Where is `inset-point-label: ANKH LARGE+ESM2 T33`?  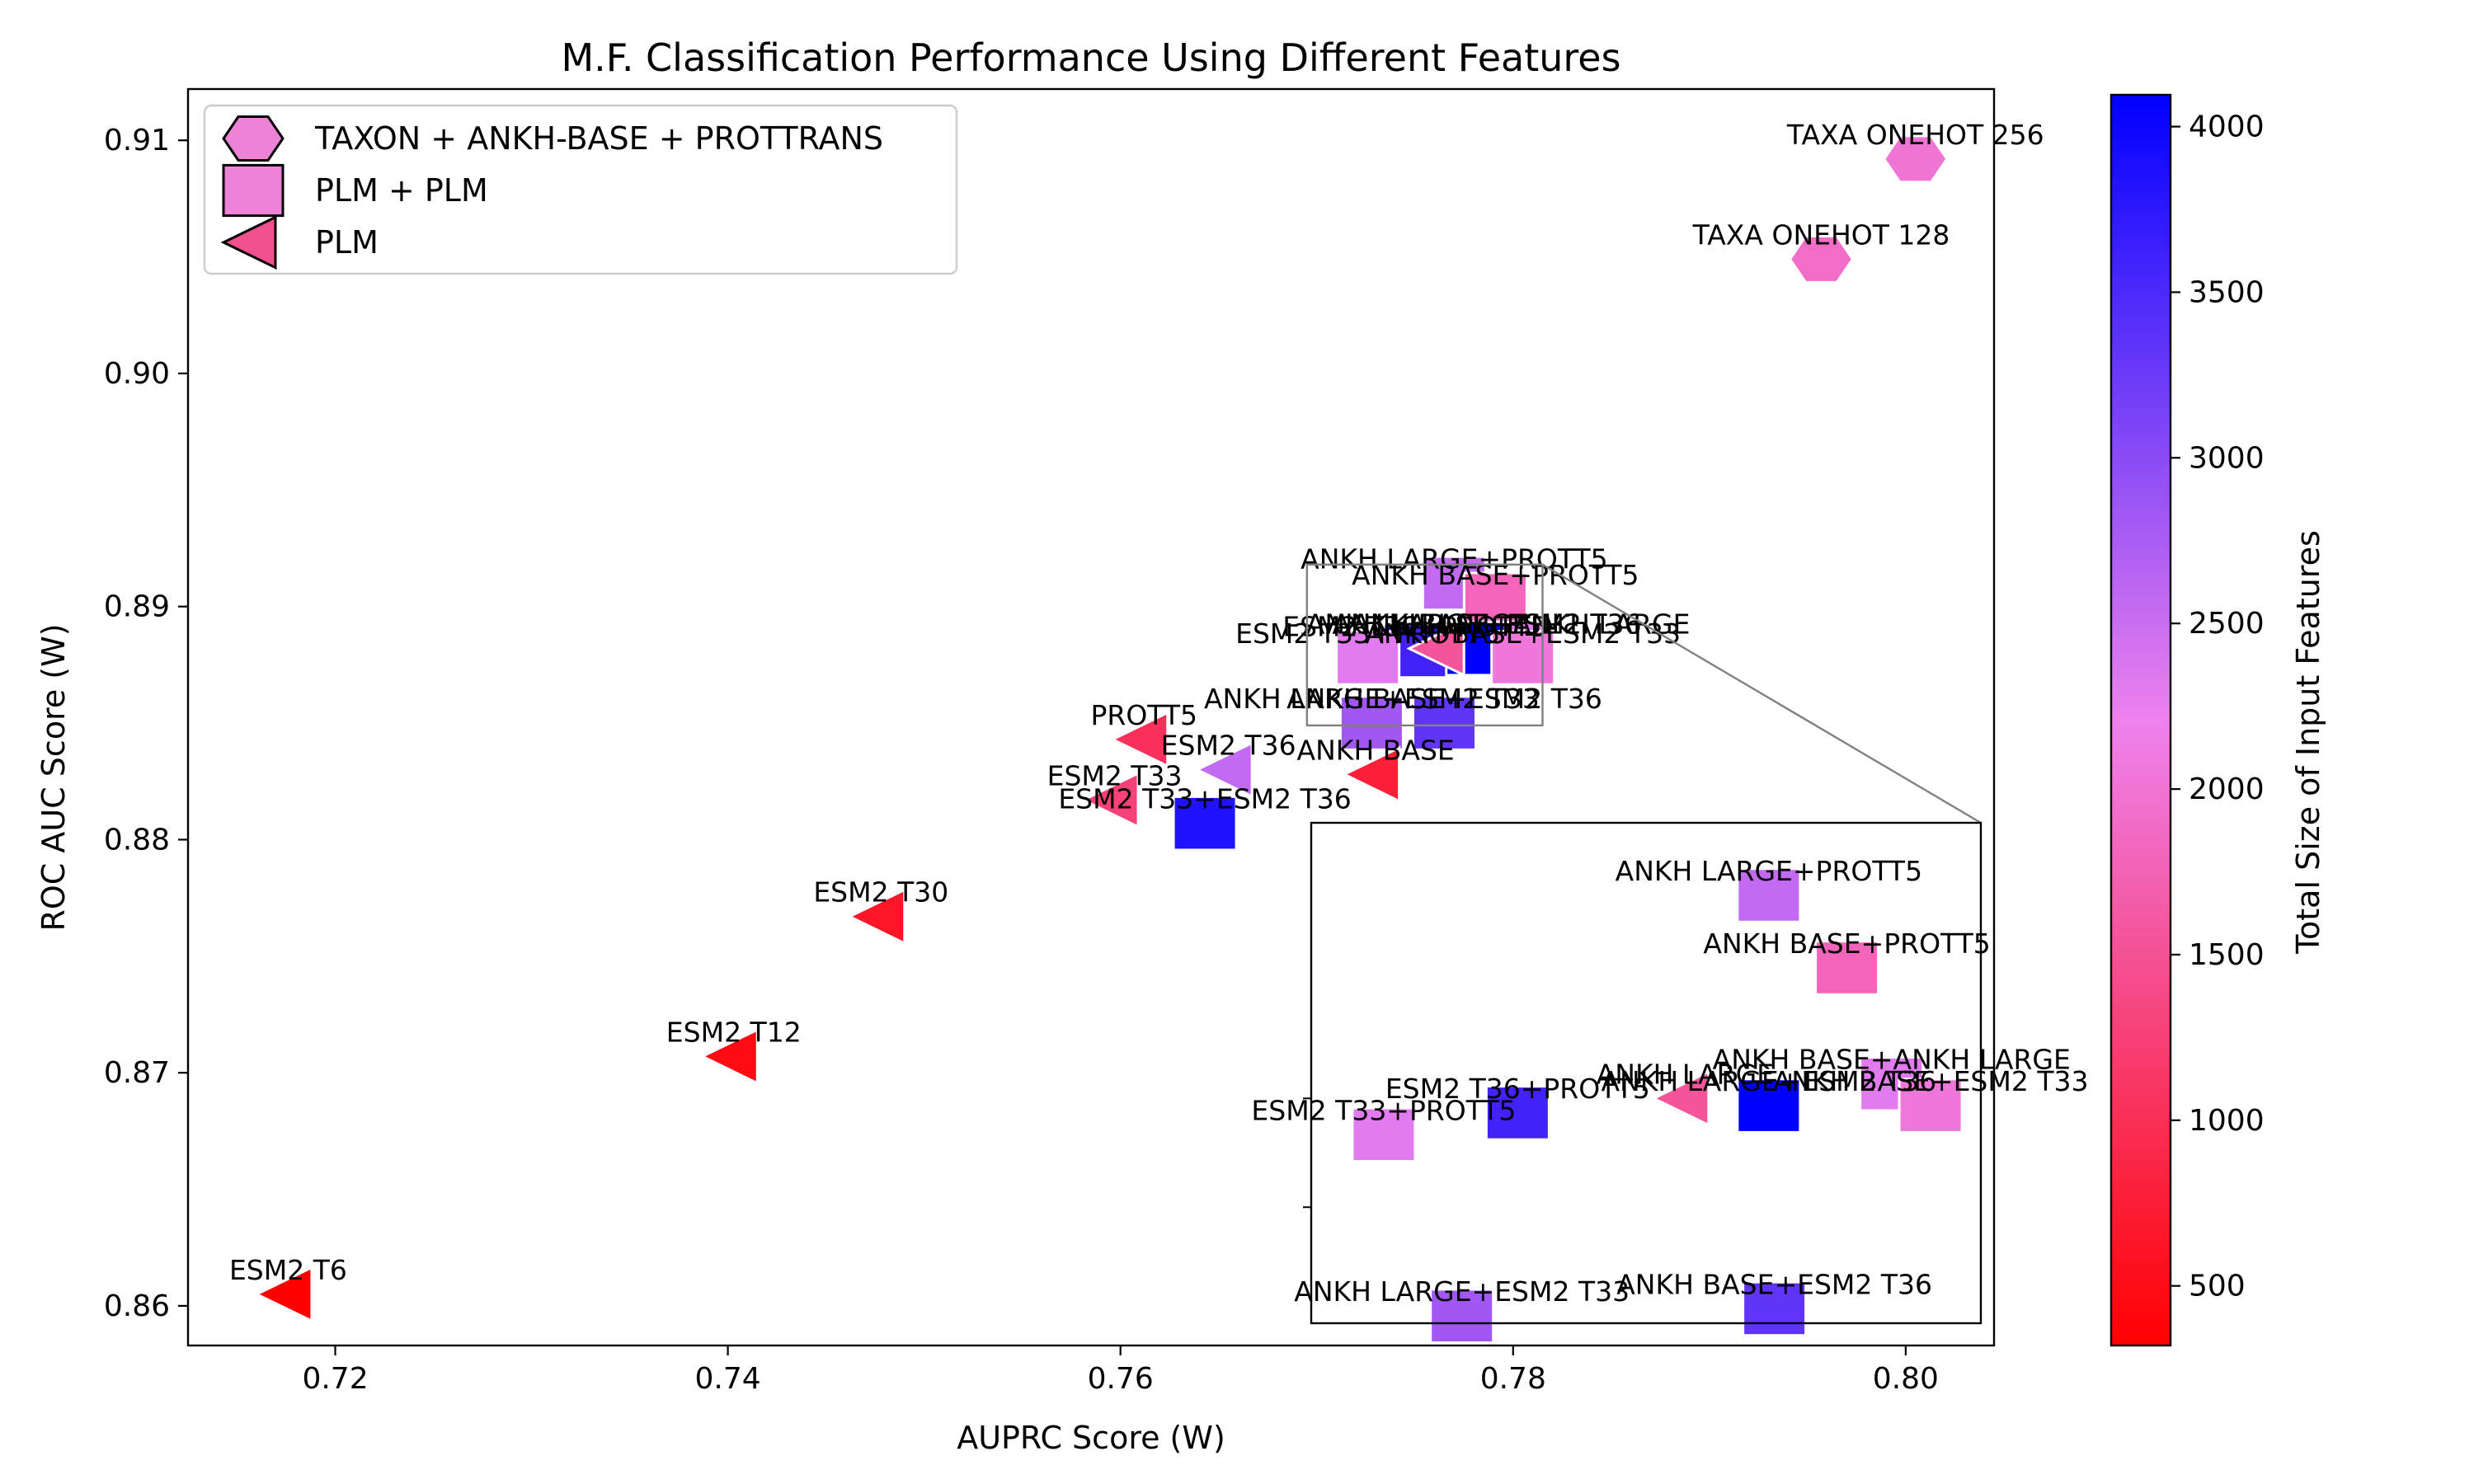
inset-point-label: ANKH LARGE+ESM2 T33 is located at coordinates (1462, 1291).